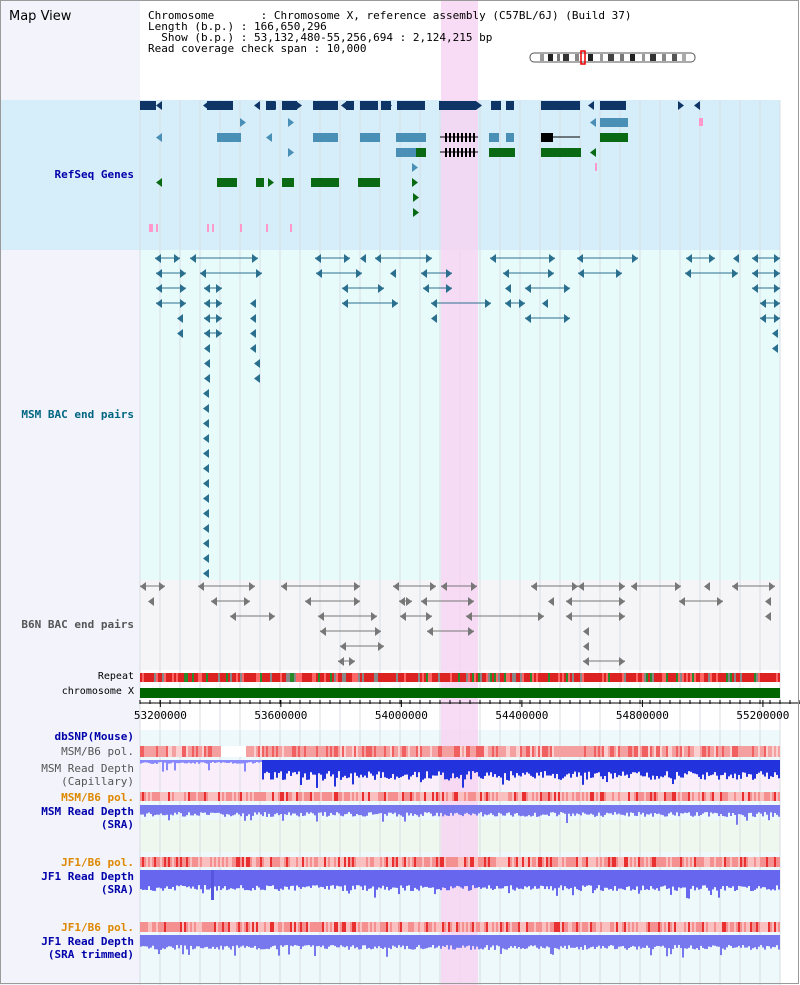 This screenshot has width=800, height=985. I want to click on jf1-b6-pol-label-1: JF1/B6 pol., so click(97, 862).